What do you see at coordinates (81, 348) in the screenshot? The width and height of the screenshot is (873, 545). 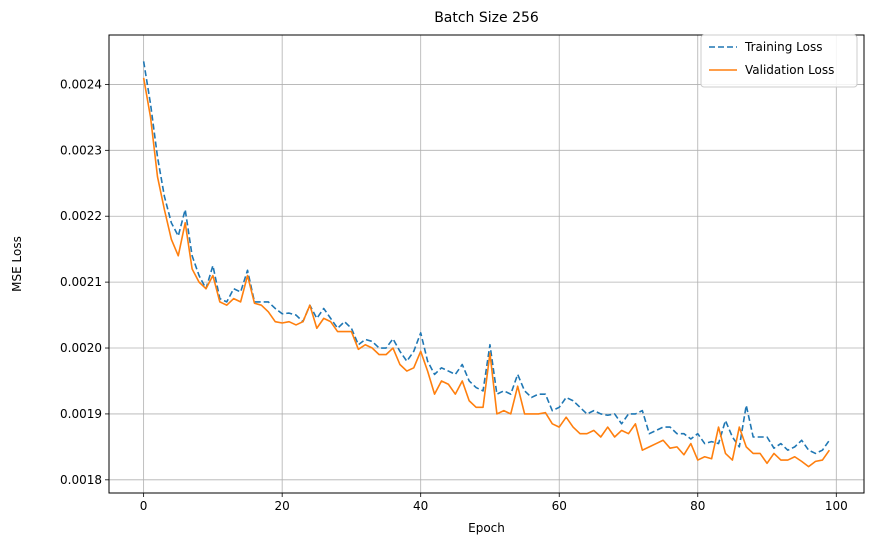 I see `y-tick-label: 0.0020` at bounding box center [81, 348].